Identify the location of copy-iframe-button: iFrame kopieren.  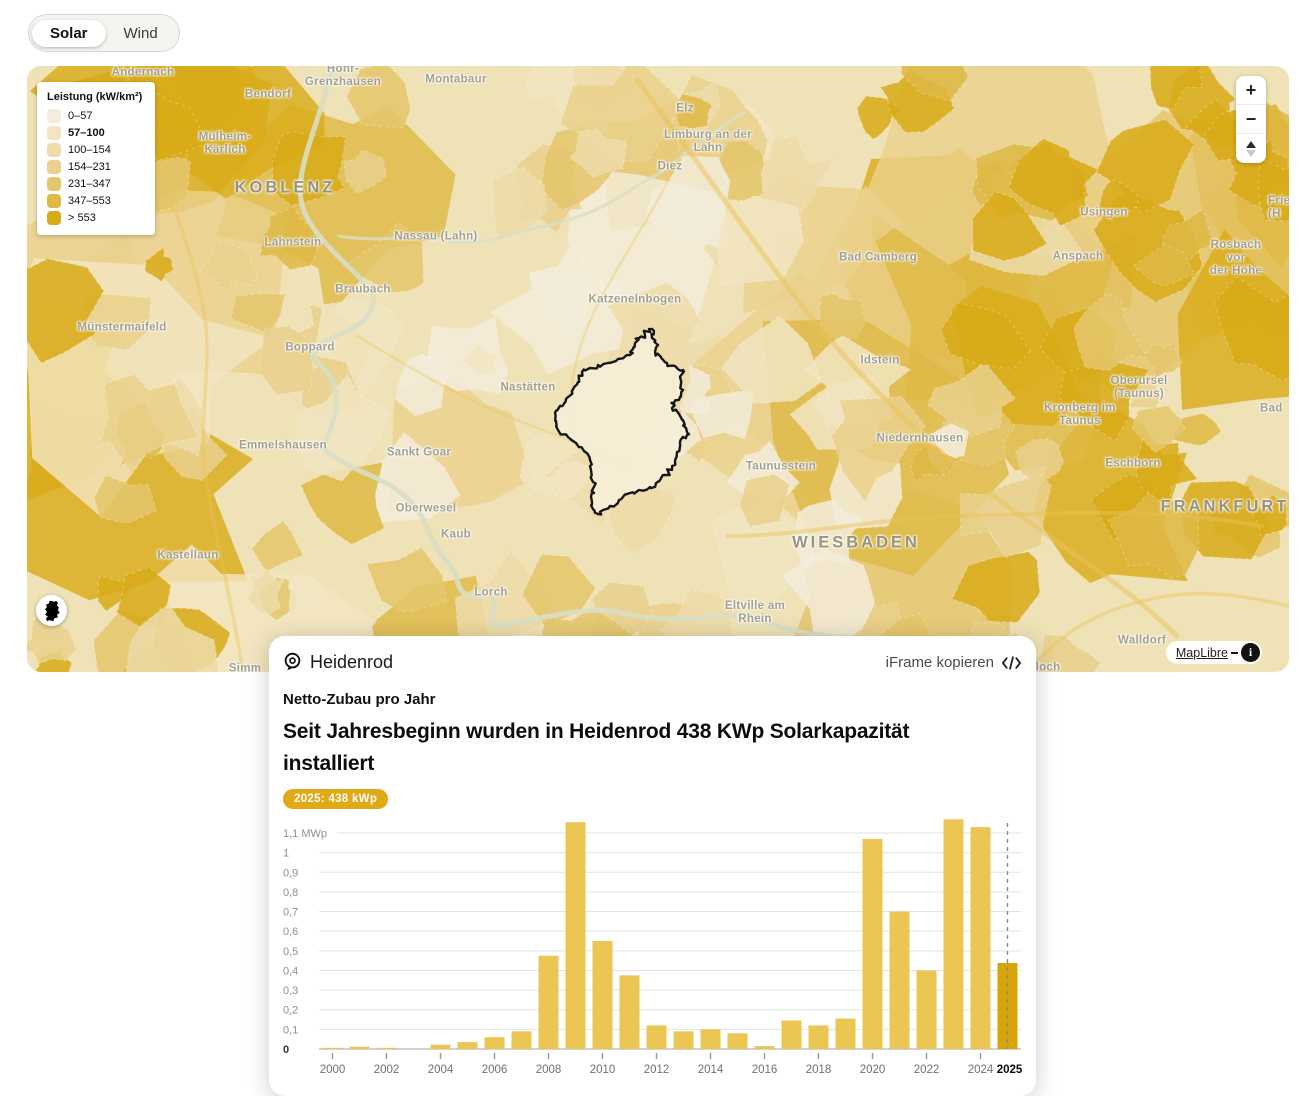
(954, 662).